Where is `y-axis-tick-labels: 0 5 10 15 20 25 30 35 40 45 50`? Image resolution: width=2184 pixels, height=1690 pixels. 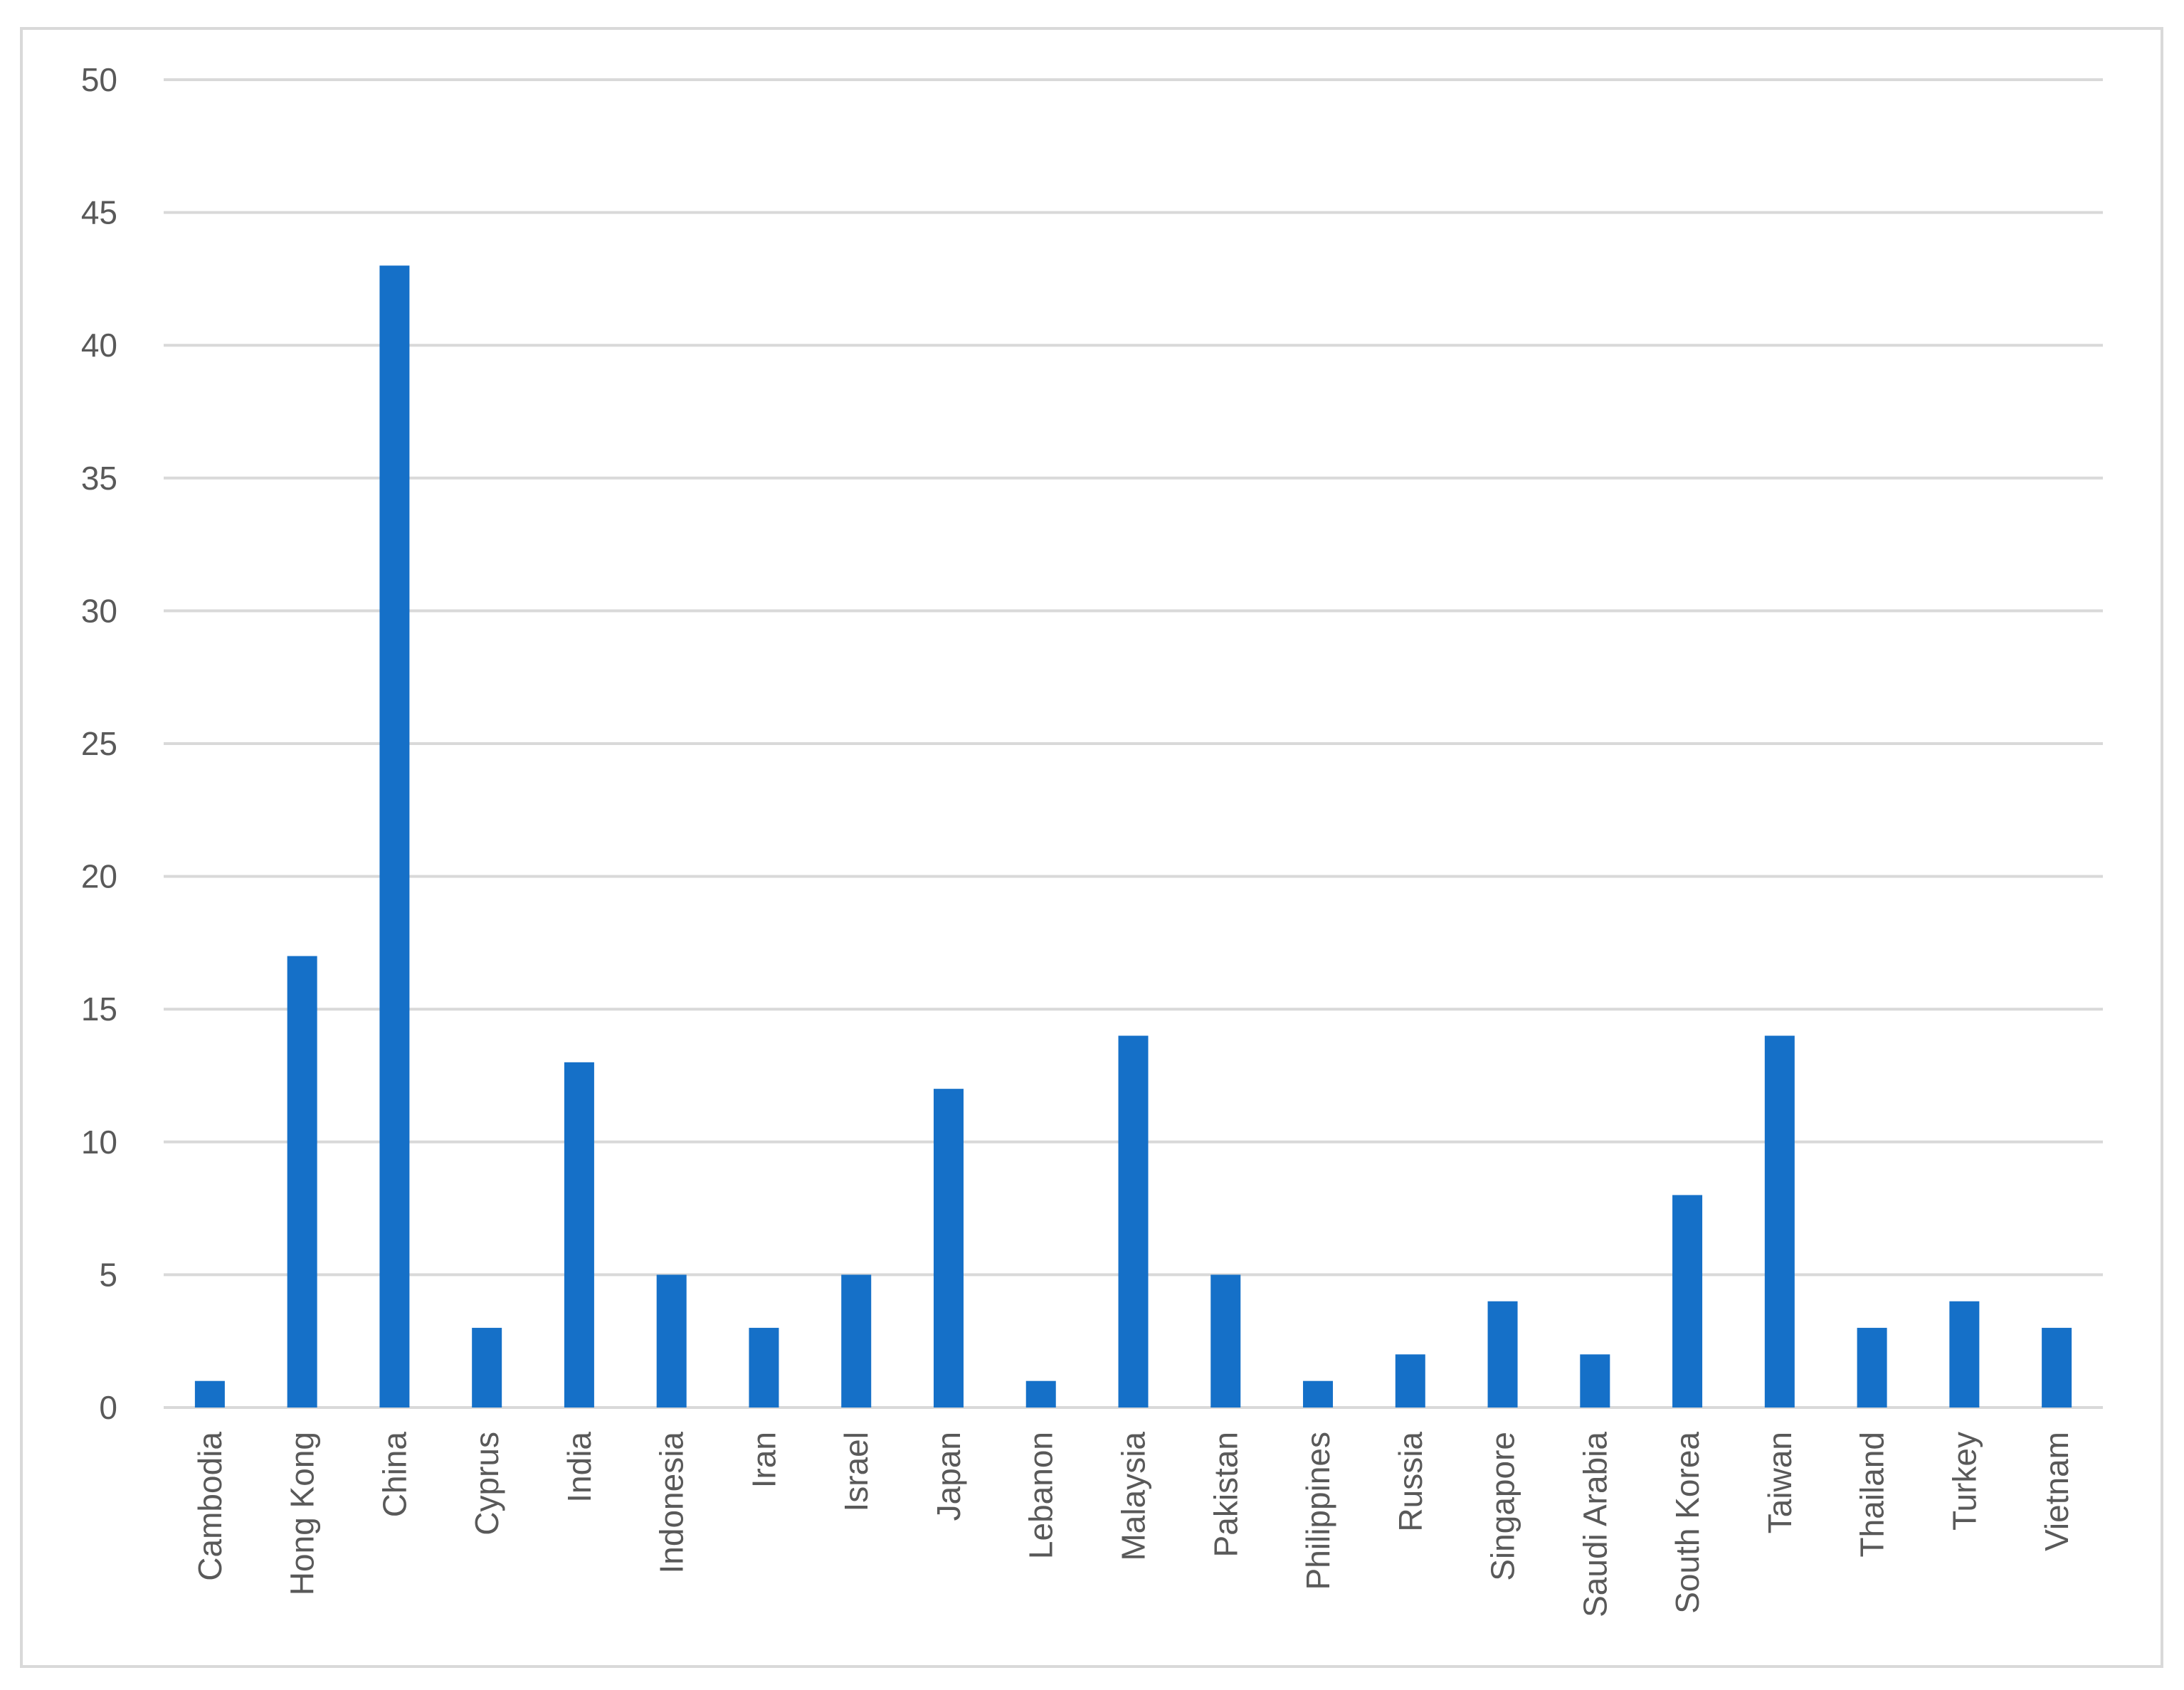 y-axis-tick-labels: 0 5 10 15 20 25 30 35 40 45 50 is located at coordinates (99, 744).